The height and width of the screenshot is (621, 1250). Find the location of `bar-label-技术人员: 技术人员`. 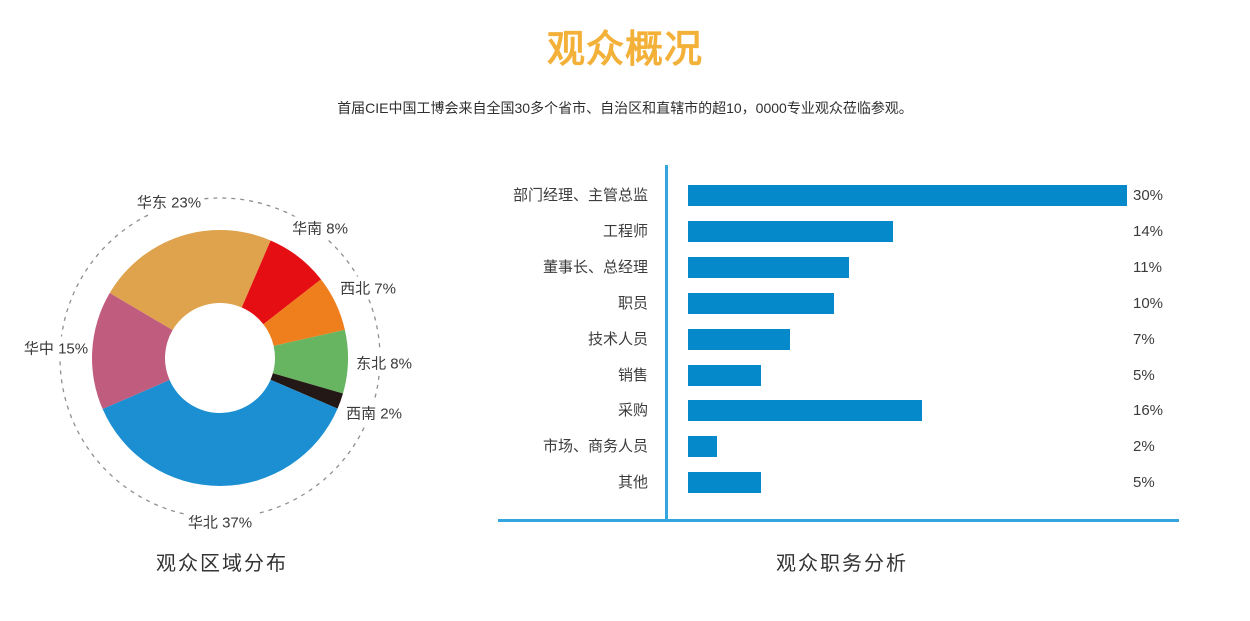

bar-label-技术人员: 技术人员 is located at coordinates (617, 339).